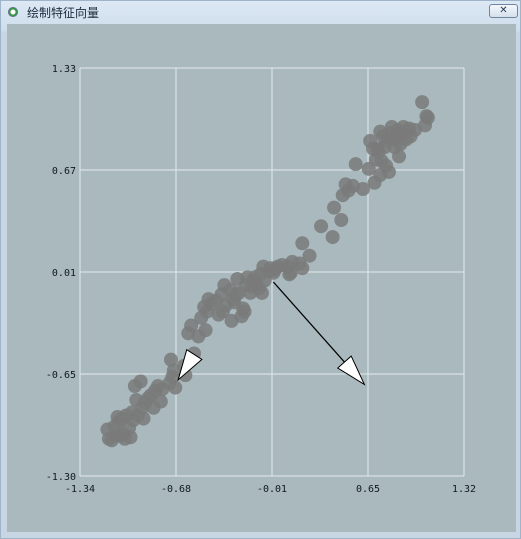 The height and width of the screenshot is (539, 521). Describe the element at coordinates (61, 375) in the screenshot. I see `y-tick-label: -0.65` at that location.